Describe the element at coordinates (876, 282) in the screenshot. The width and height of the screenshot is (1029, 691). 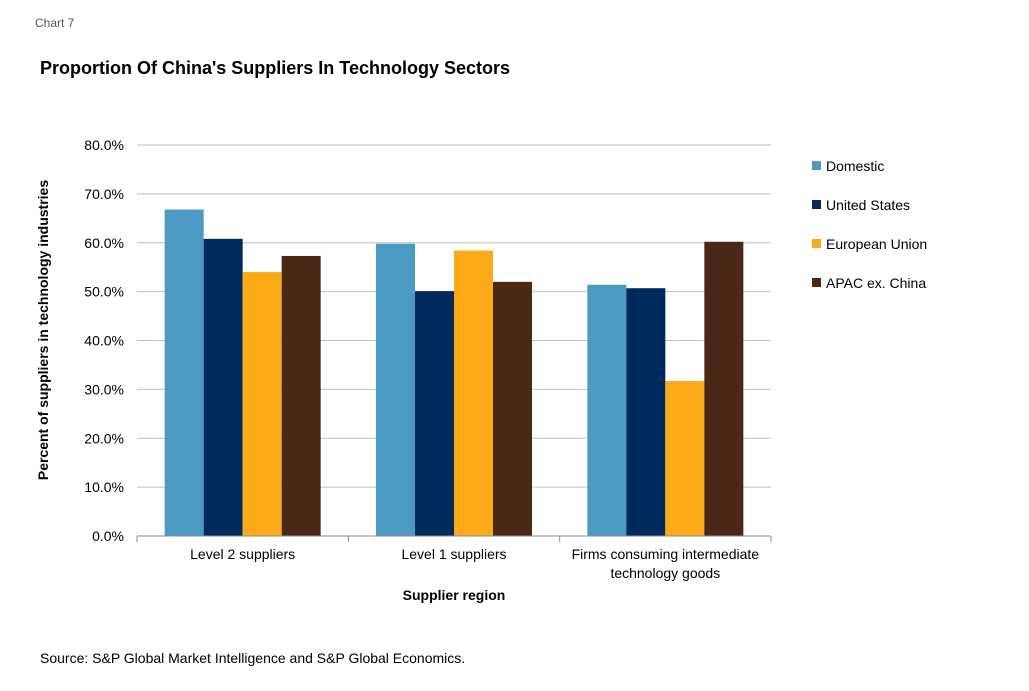
I see `legend-label: APAC ex. China` at that location.